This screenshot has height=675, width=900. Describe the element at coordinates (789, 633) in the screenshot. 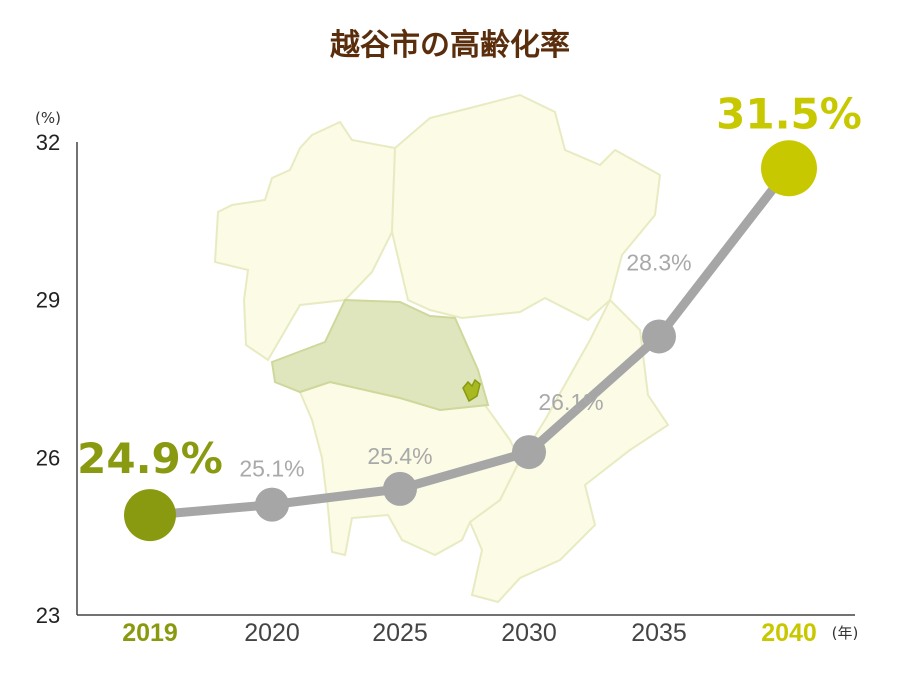

I see `x-tick-label: 2040` at that location.